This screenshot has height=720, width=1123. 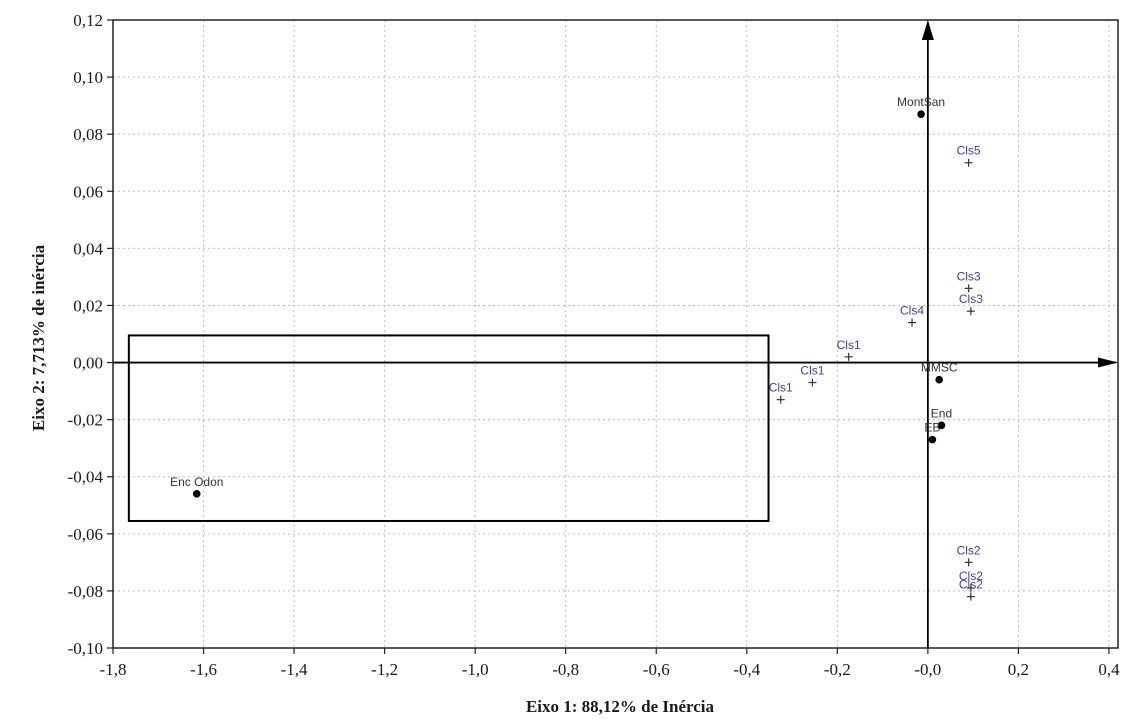 What do you see at coordinates (939, 368) in the screenshot?
I see `point-label: MMSC` at bounding box center [939, 368].